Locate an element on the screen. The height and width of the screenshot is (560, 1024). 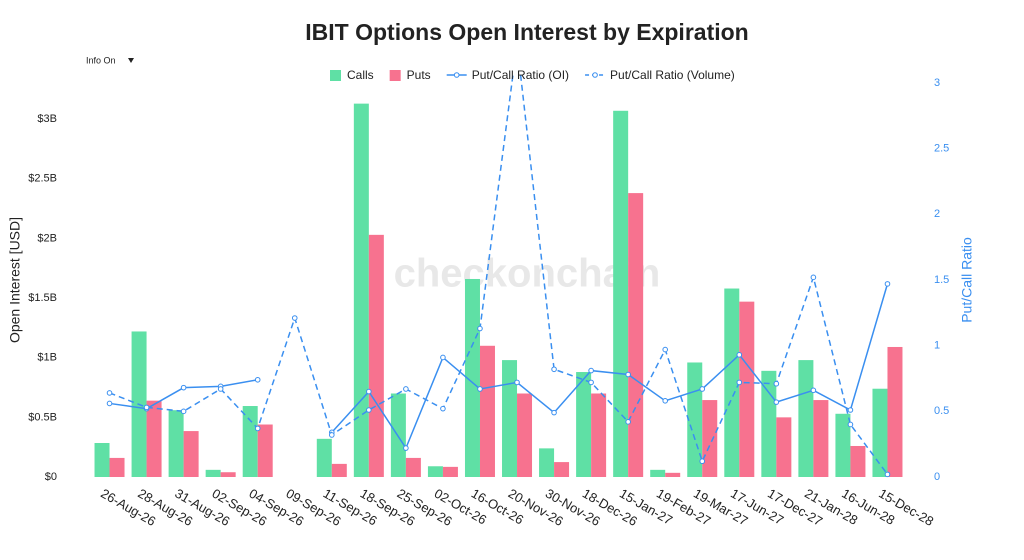
legend-item: Calls is located at coordinates (352, 75).